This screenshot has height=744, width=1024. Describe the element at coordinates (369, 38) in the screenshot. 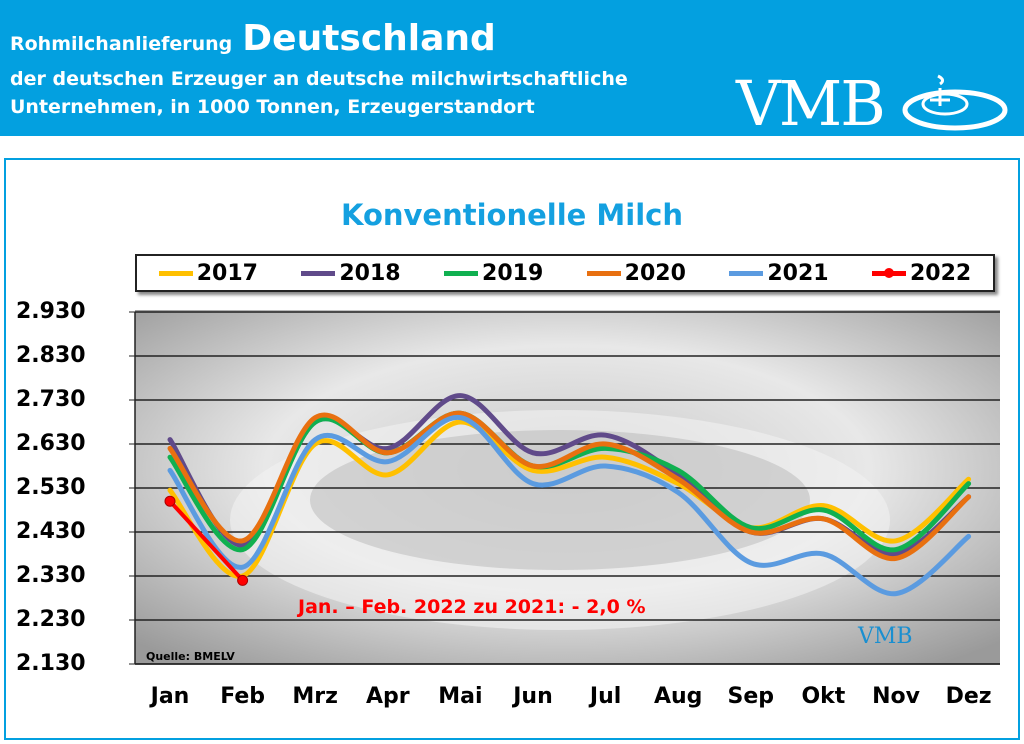

I see `header-title: Deutschland` at that location.